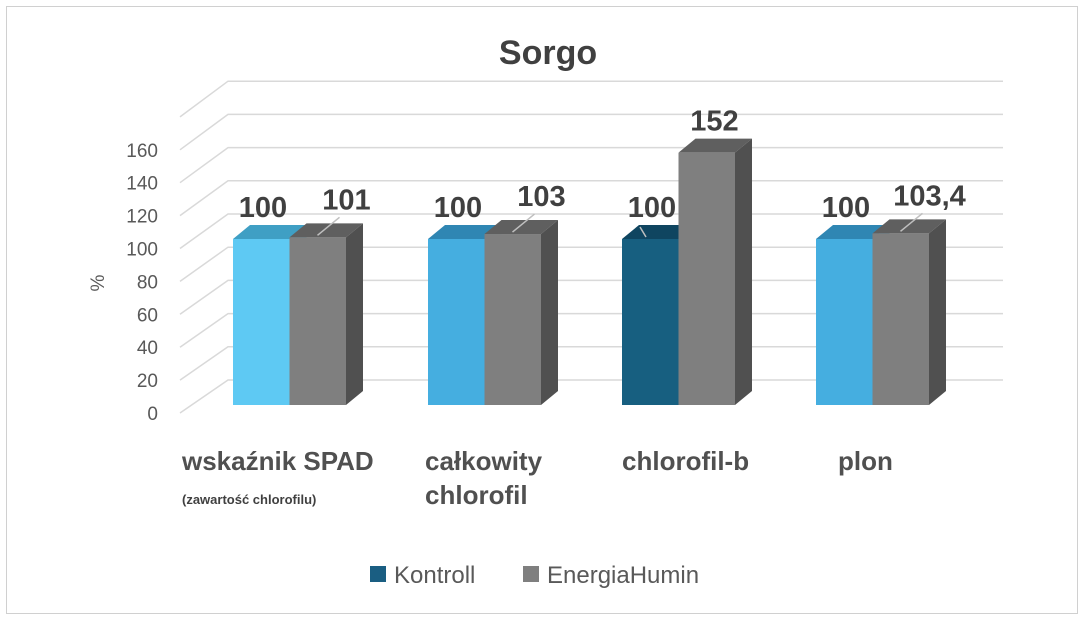 This screenshot has height=622, width=1085. I want to click on y-tick-label: 80, so click(147, 282).